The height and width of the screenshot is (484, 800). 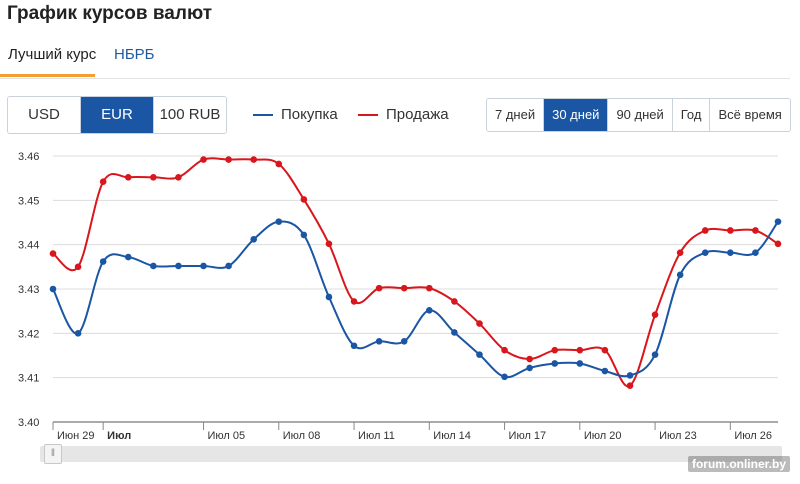 I want to click on legend-swatch-buy, so click(x=263, y=114).